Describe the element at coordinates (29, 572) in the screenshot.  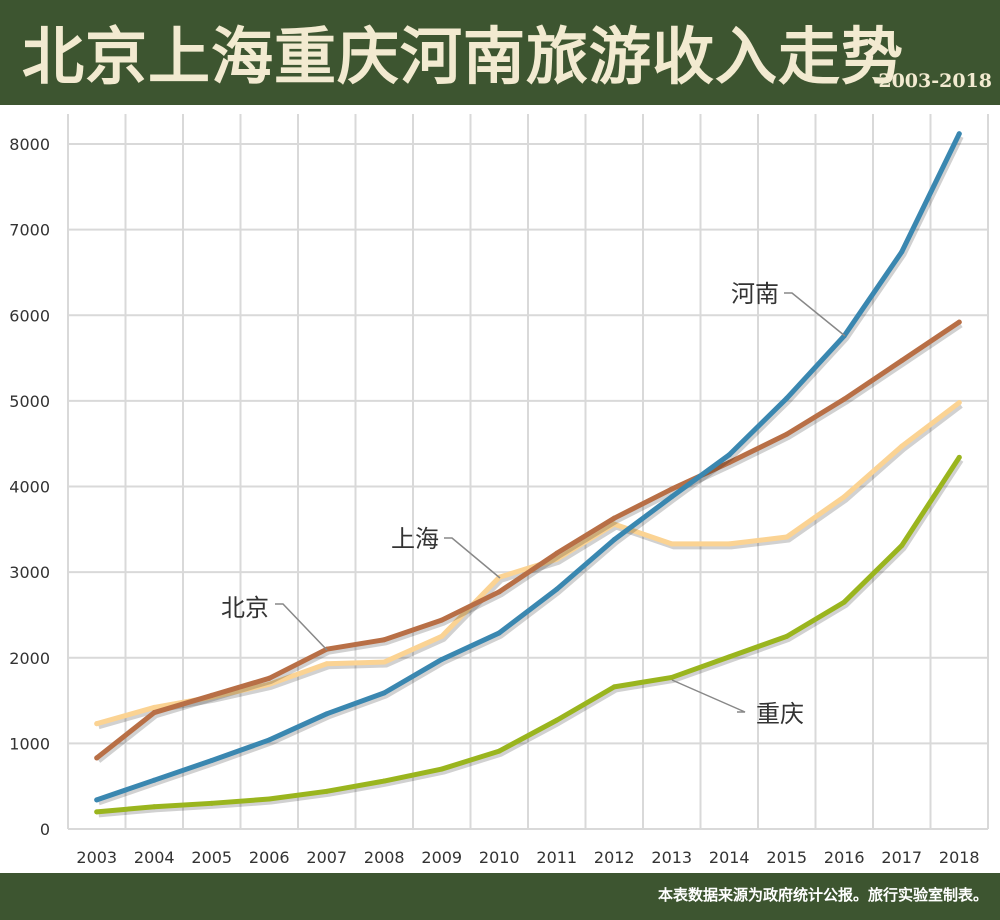
I see `y-tick-label: 3000` at that location.